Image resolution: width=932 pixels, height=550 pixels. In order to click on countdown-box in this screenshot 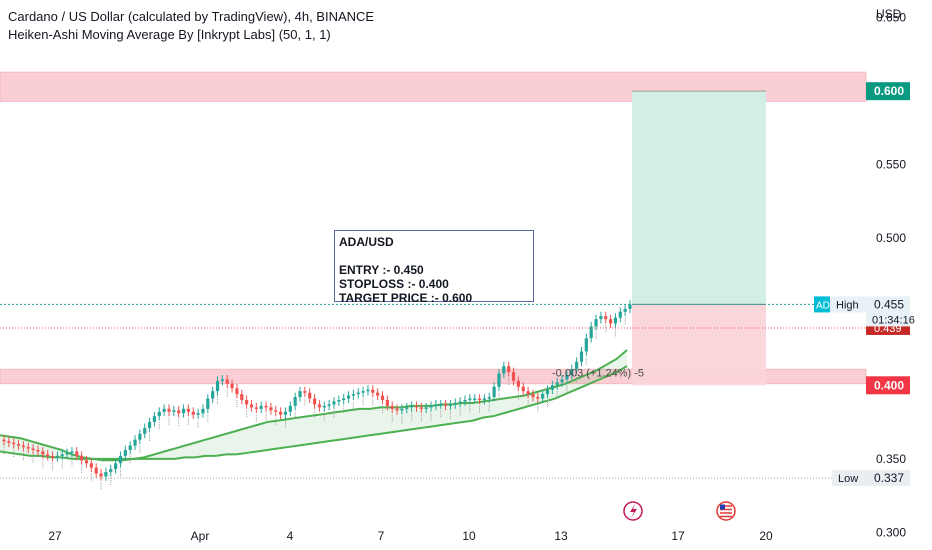, I will do `click(888, 319)`.